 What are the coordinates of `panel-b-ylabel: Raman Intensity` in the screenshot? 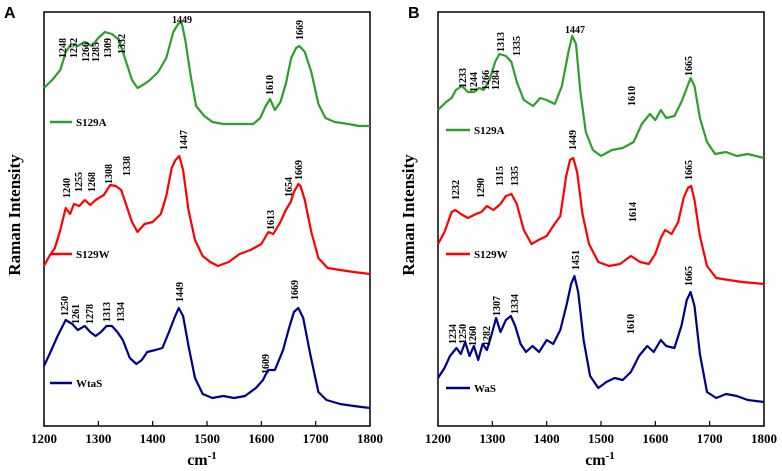 It's located at (408, 215).